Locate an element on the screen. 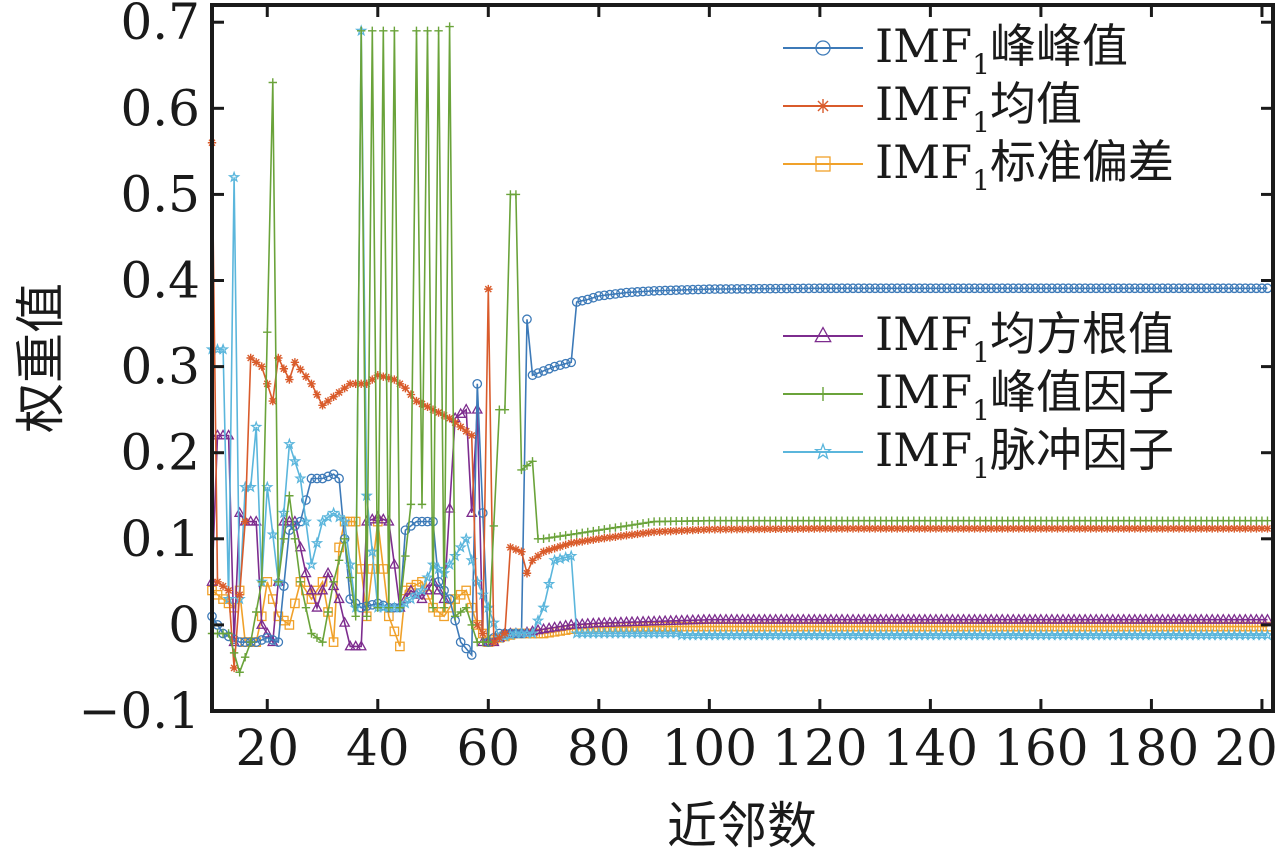 Image resolution: width=1277 pixels, height=859 pixels. x-tick-label: 160 is located at coordinates (1040, 748).